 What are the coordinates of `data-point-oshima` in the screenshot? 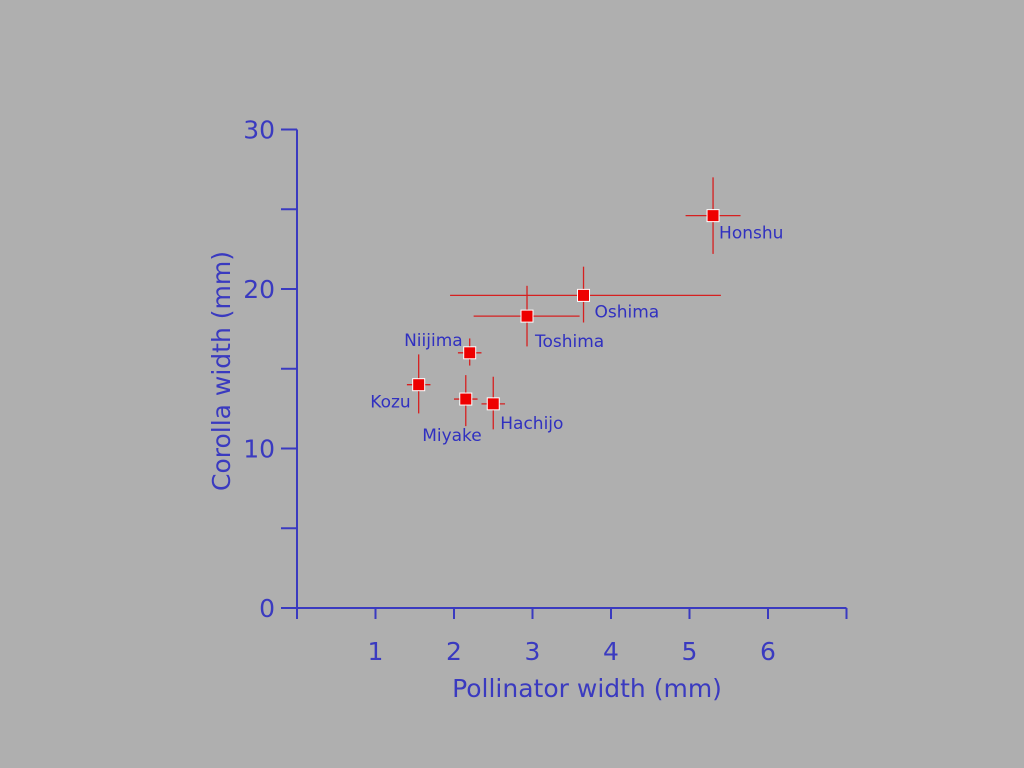 It's located at (584, 295).